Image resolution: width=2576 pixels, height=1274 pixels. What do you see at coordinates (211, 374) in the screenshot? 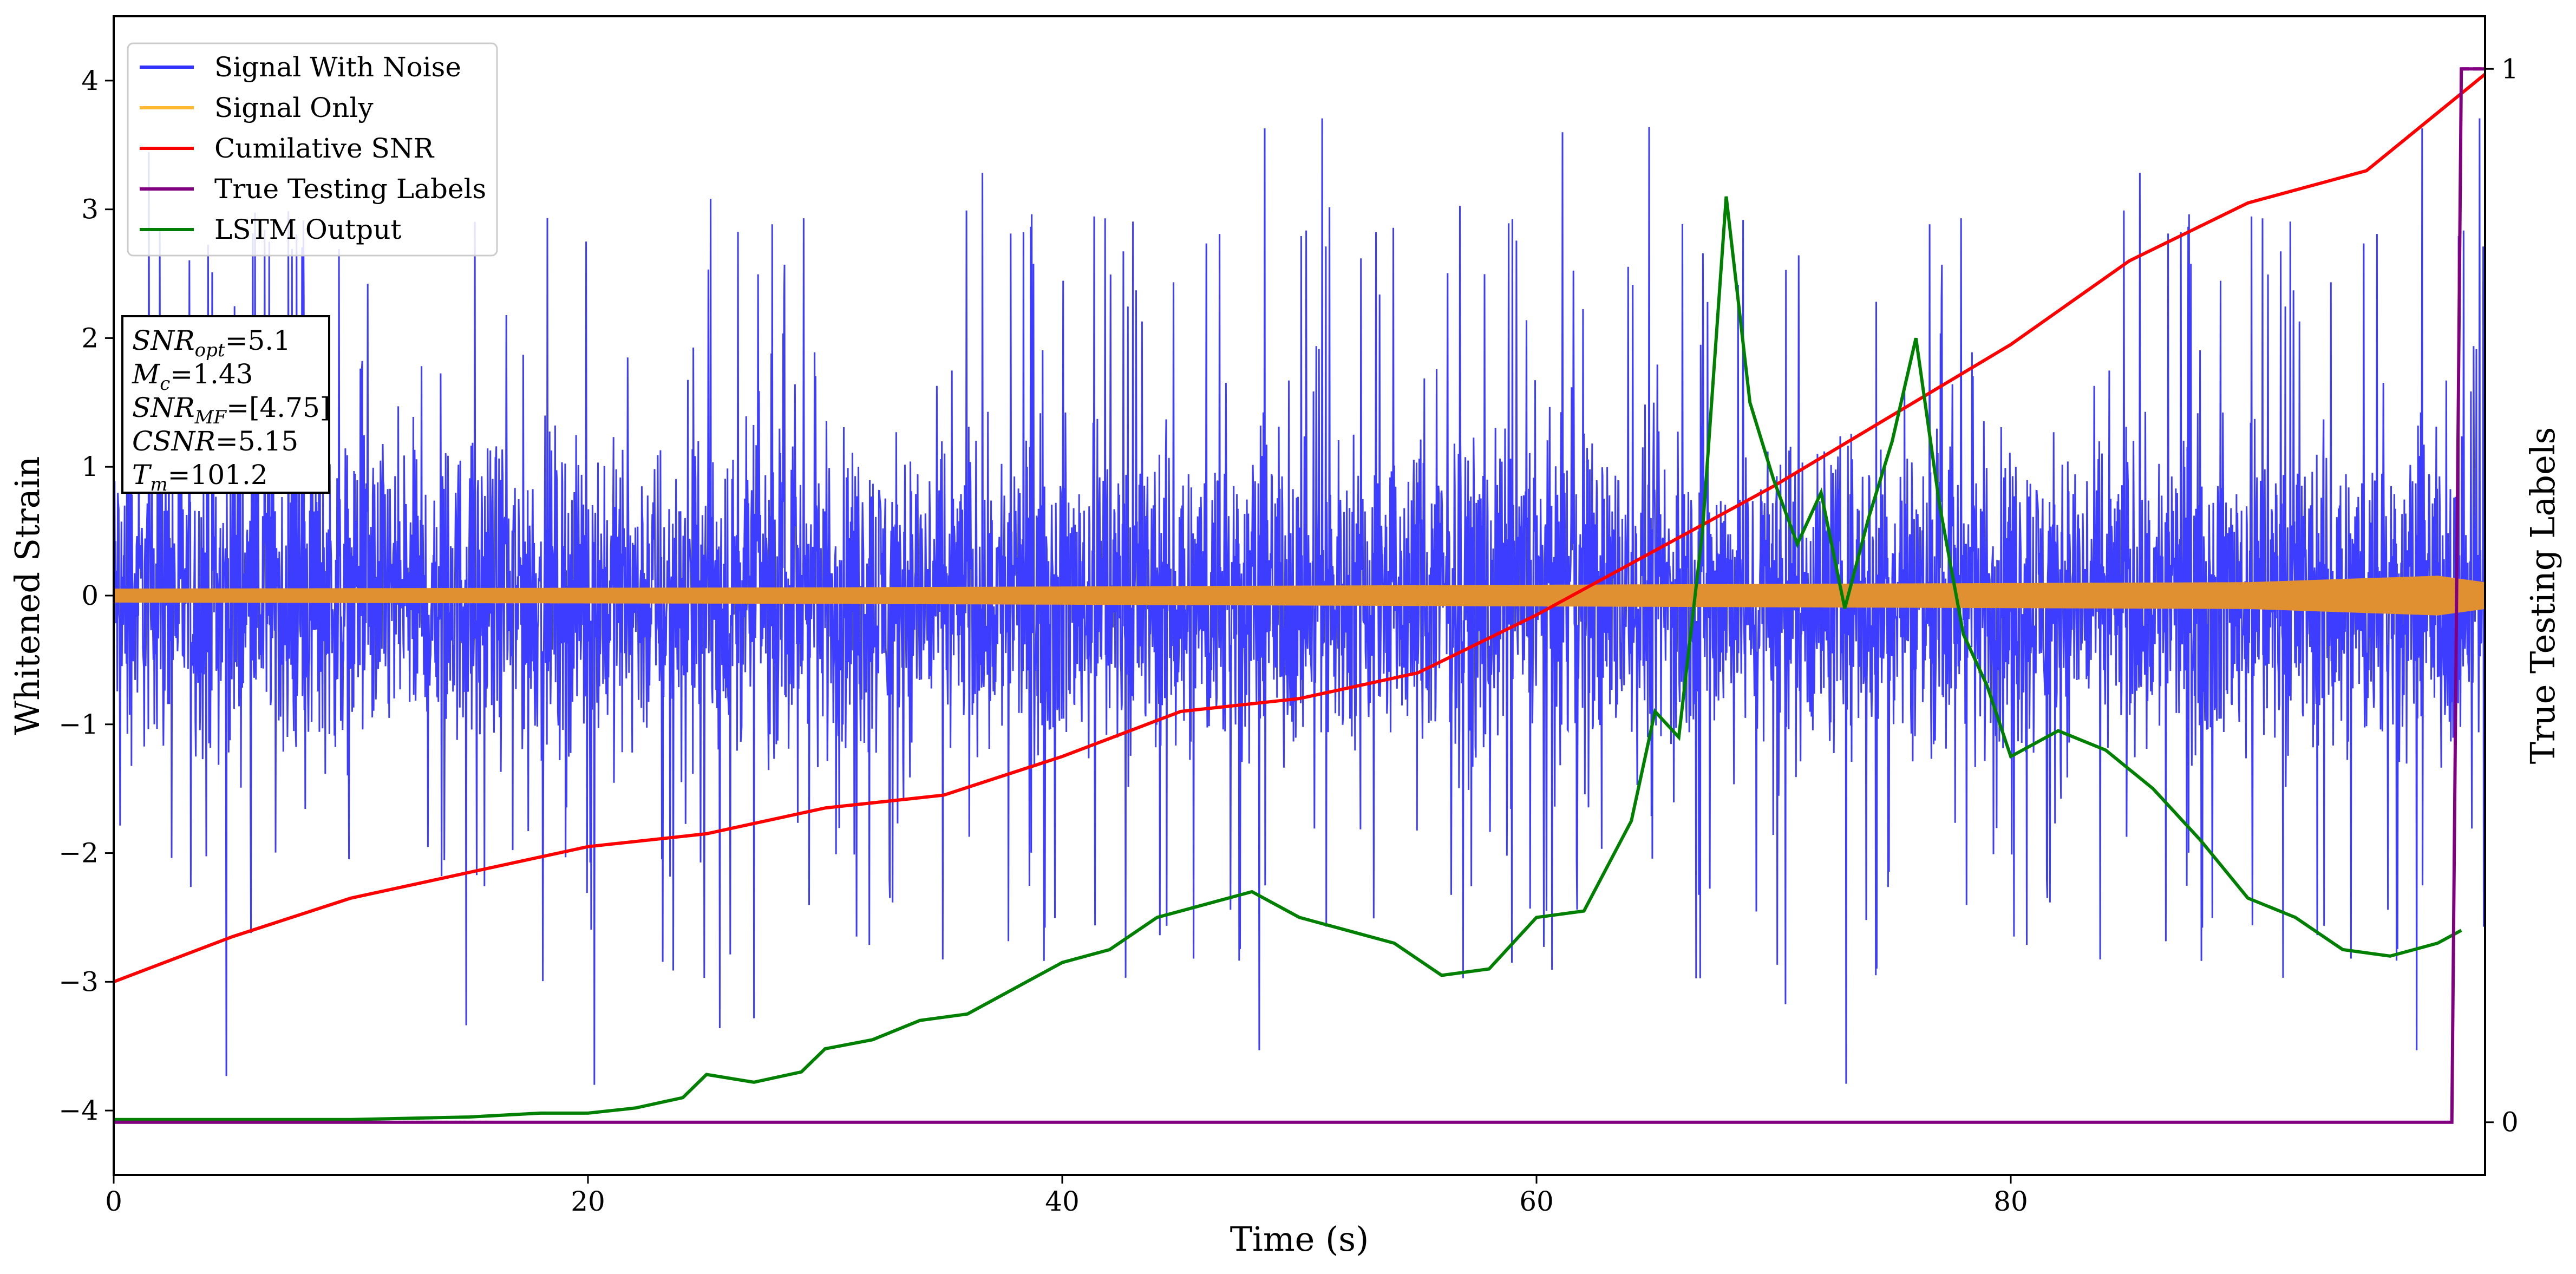
I see `info-box-value: =1.43` at bounding box center [211, 374].